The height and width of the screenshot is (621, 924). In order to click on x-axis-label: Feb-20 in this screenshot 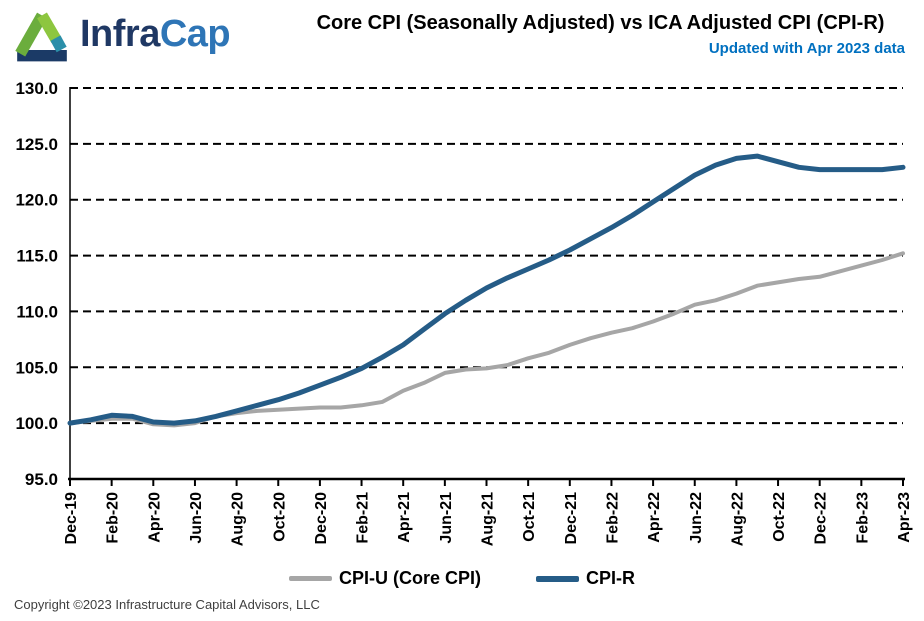, I will do `click(113, 518)`.